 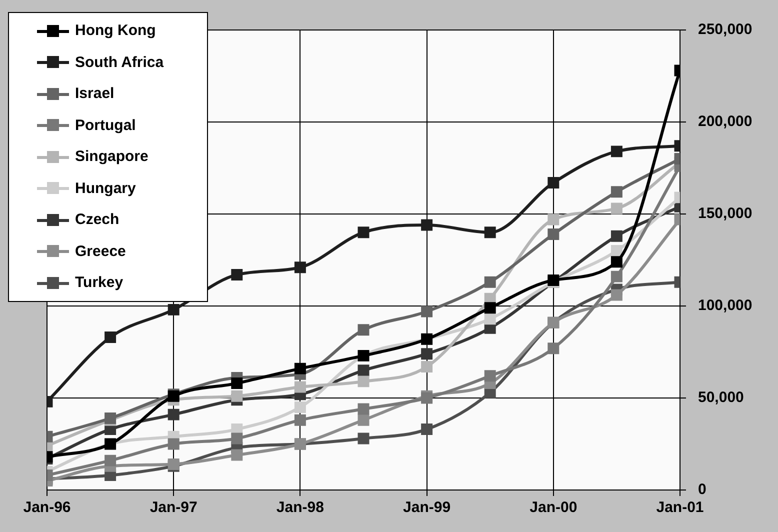 What do you see at coordinates (427, 507) in the screenshot?
I see `x-tick-label: Jan-99` at bounding box center [427, 507].